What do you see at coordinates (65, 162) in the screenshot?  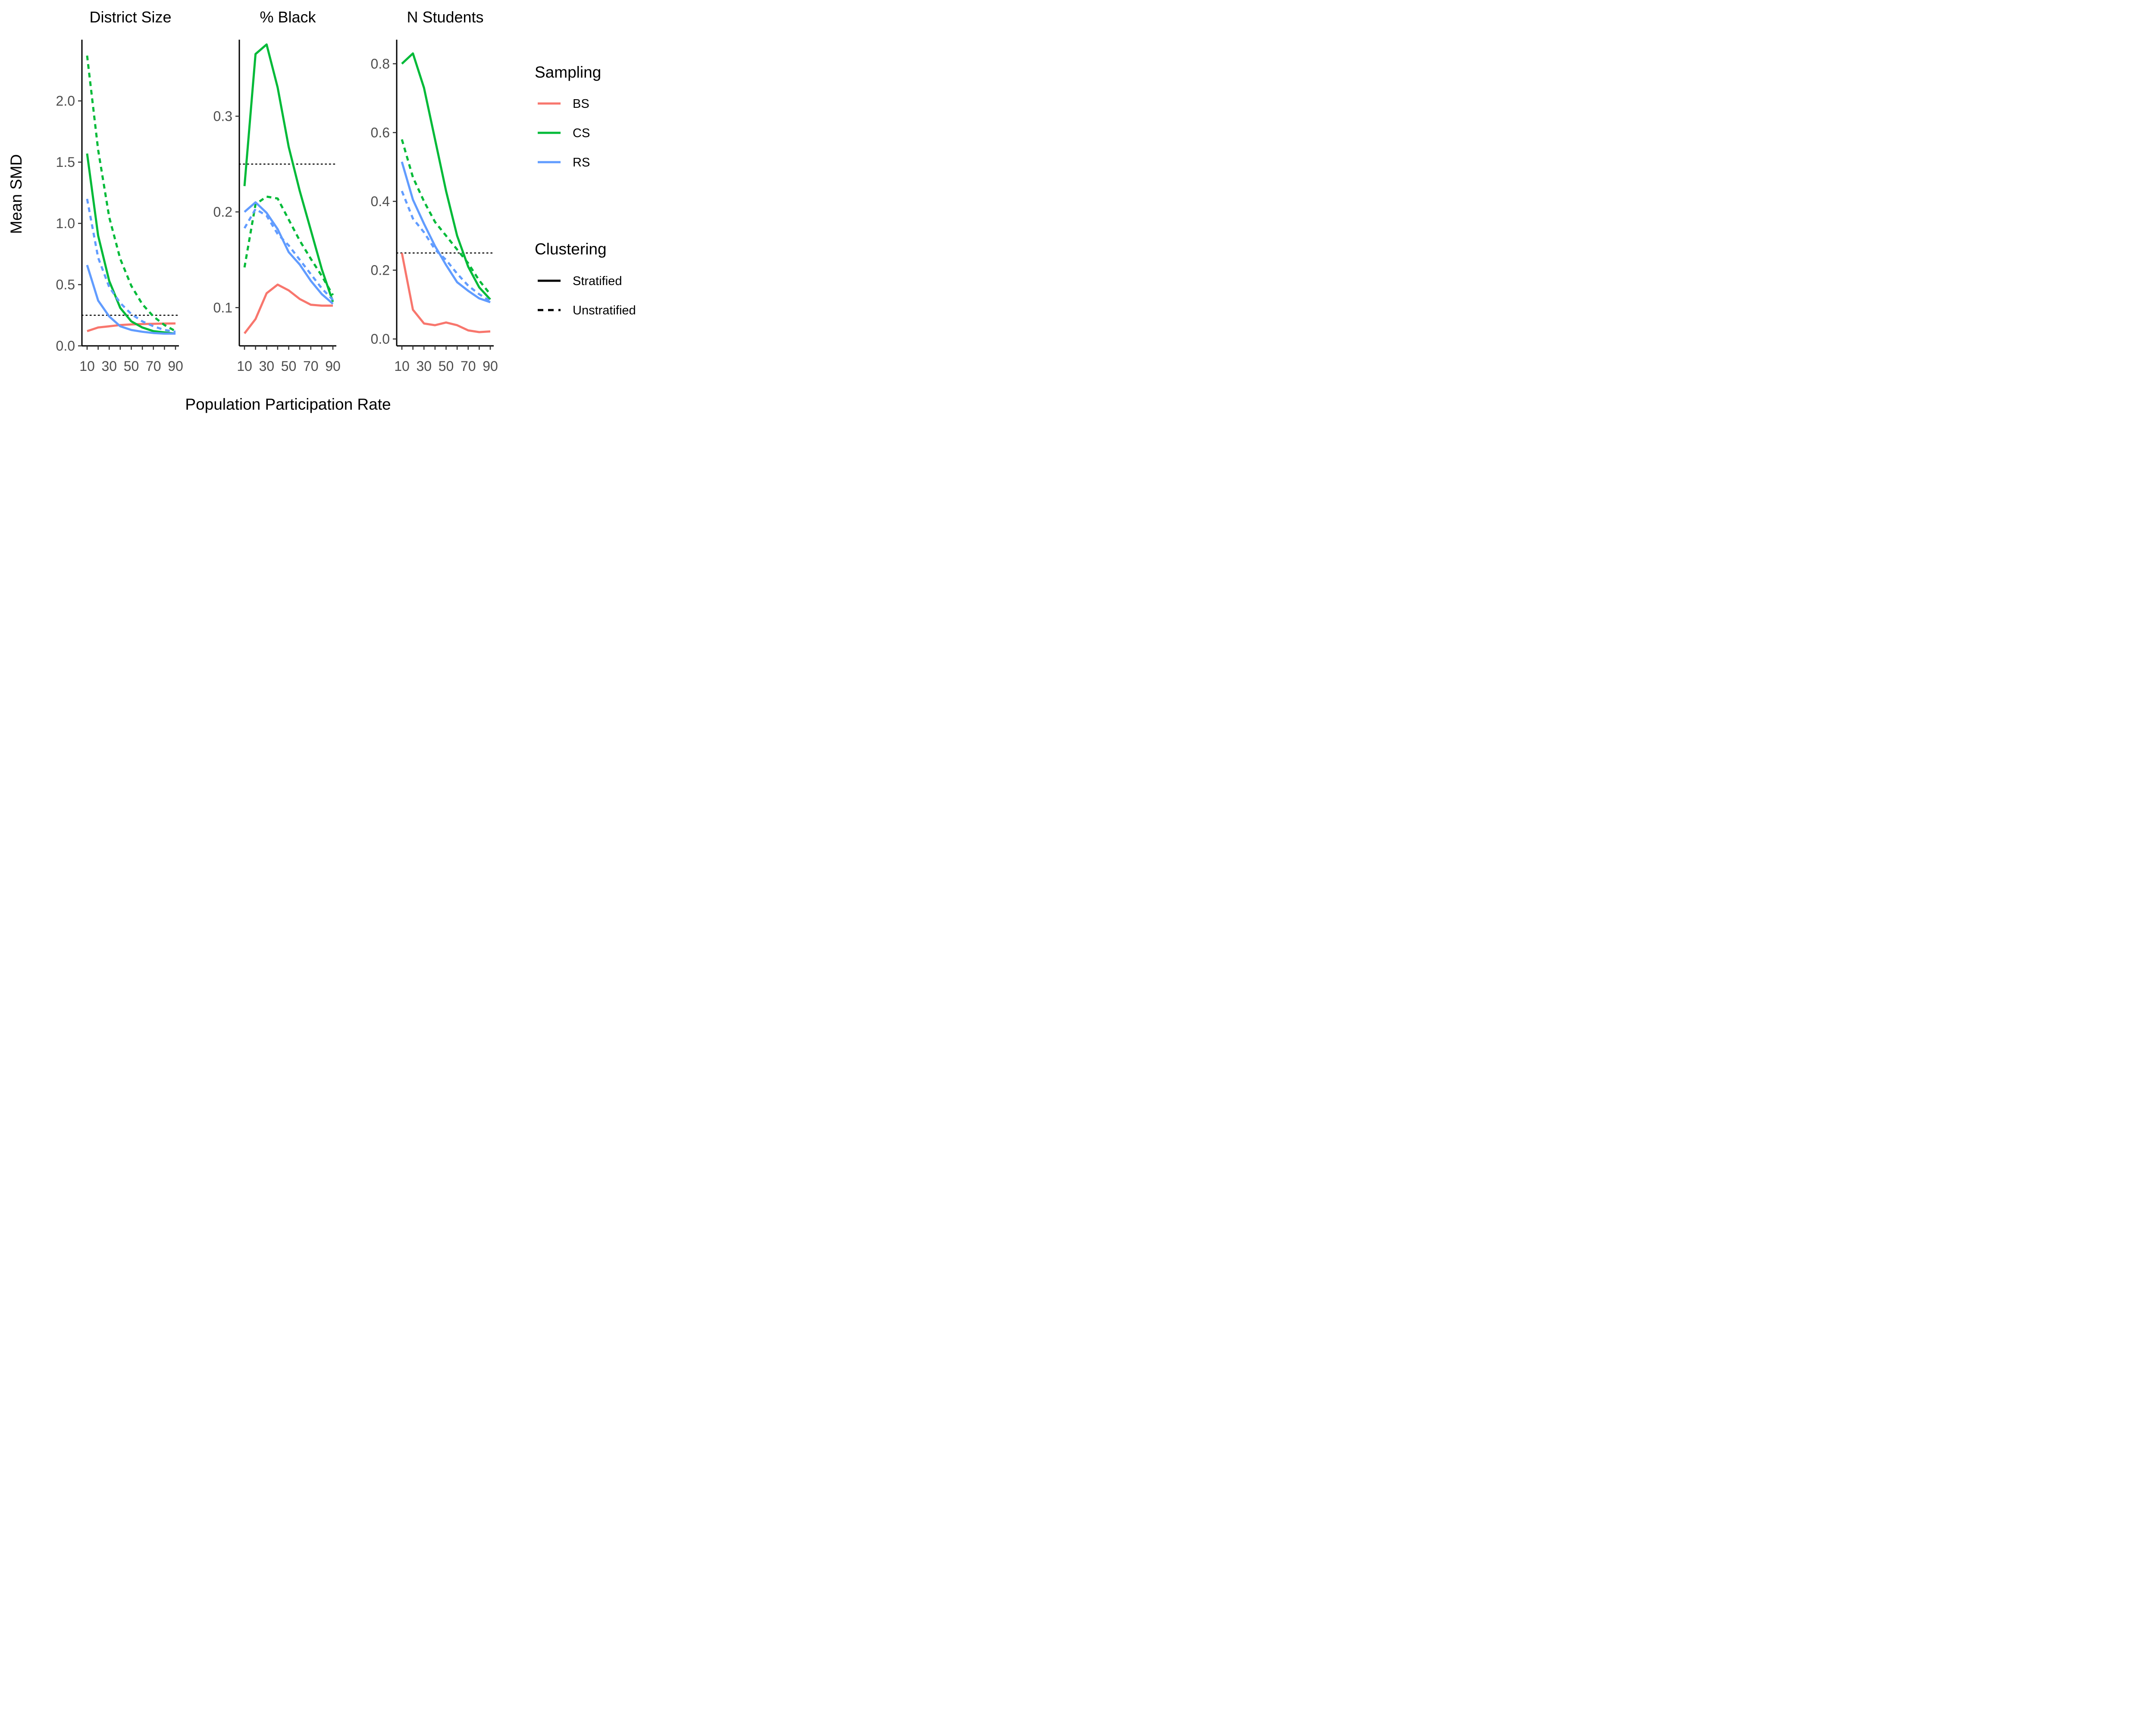 I see `y-tick-label: 1.5` at bounding box center [65, 162].